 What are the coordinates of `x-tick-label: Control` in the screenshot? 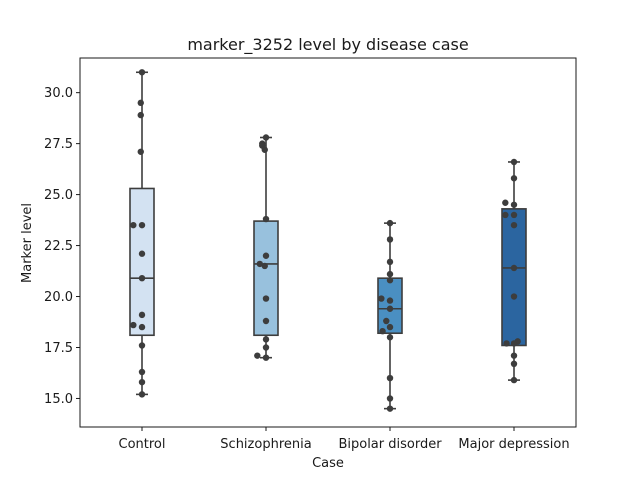 It's located at (142, 444).